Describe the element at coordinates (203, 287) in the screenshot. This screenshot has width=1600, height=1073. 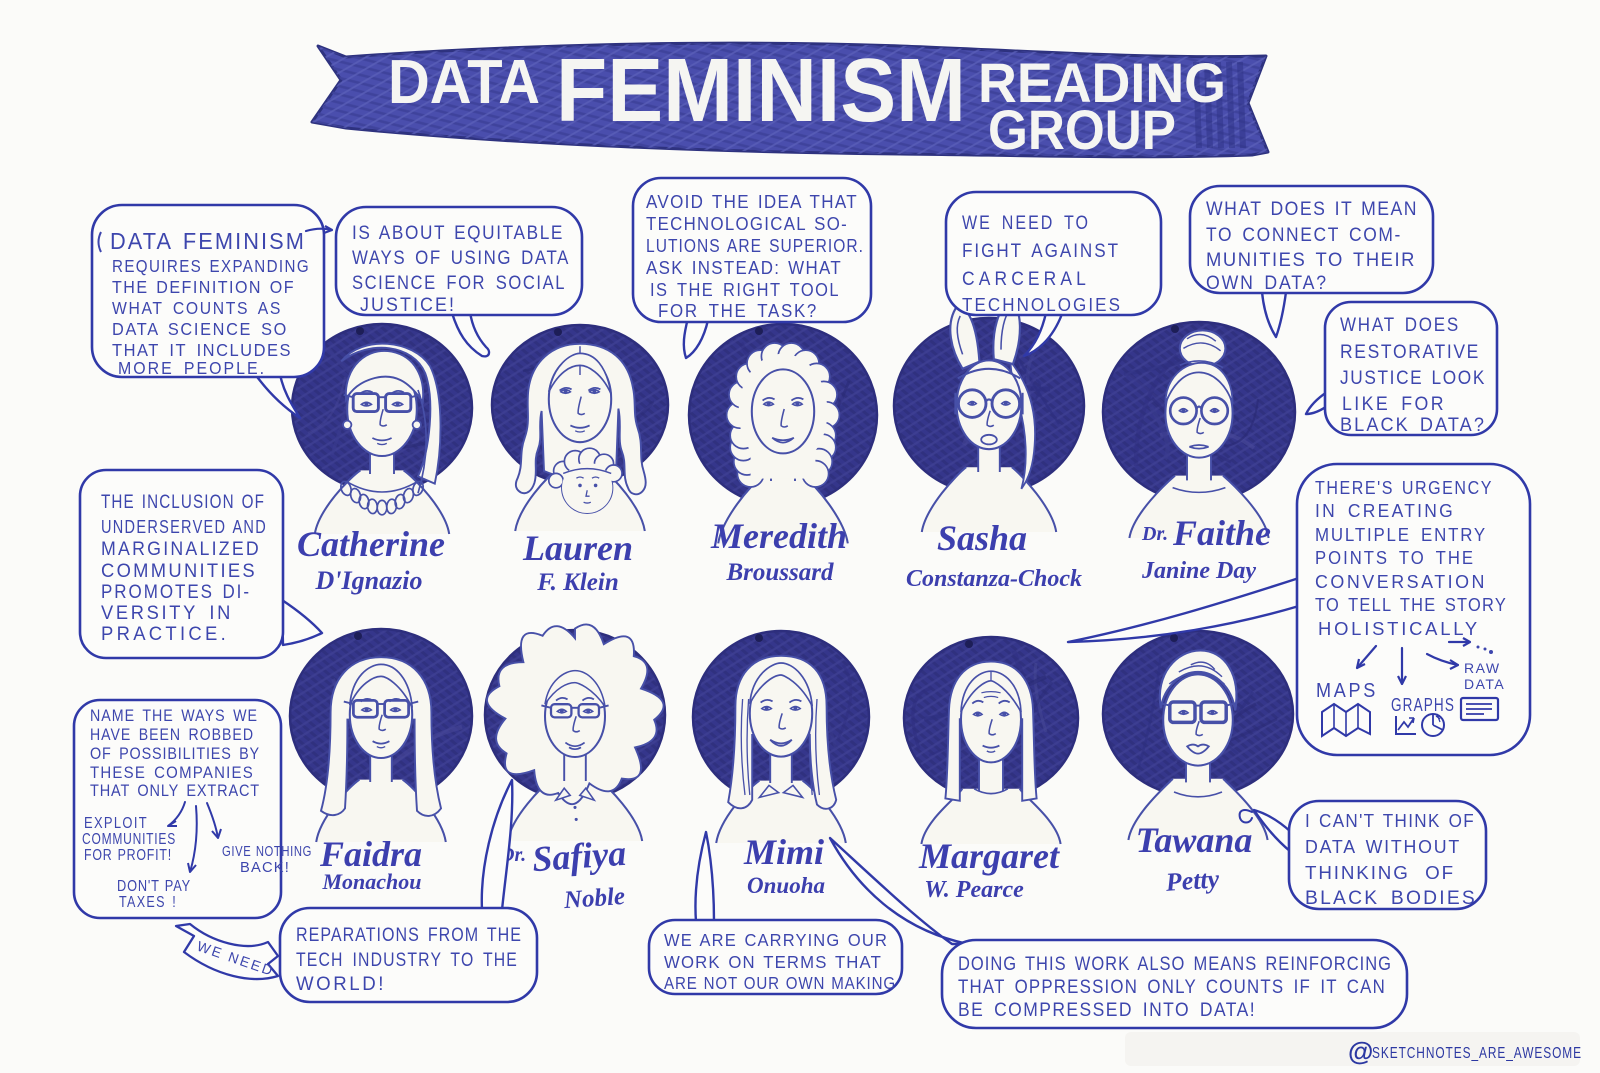
I see `svg-text: THE DEFINITION OF` at that location.